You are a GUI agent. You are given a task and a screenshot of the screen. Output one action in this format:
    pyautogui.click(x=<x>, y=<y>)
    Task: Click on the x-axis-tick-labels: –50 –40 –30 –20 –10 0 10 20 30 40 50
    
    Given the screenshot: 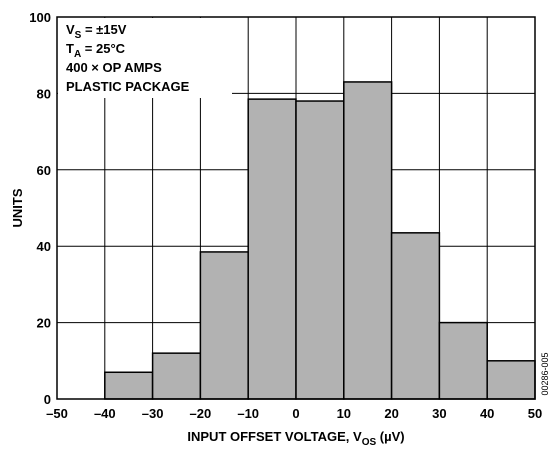 What is the action you would take?
    pyautogui.click(x=294, y=413)
    